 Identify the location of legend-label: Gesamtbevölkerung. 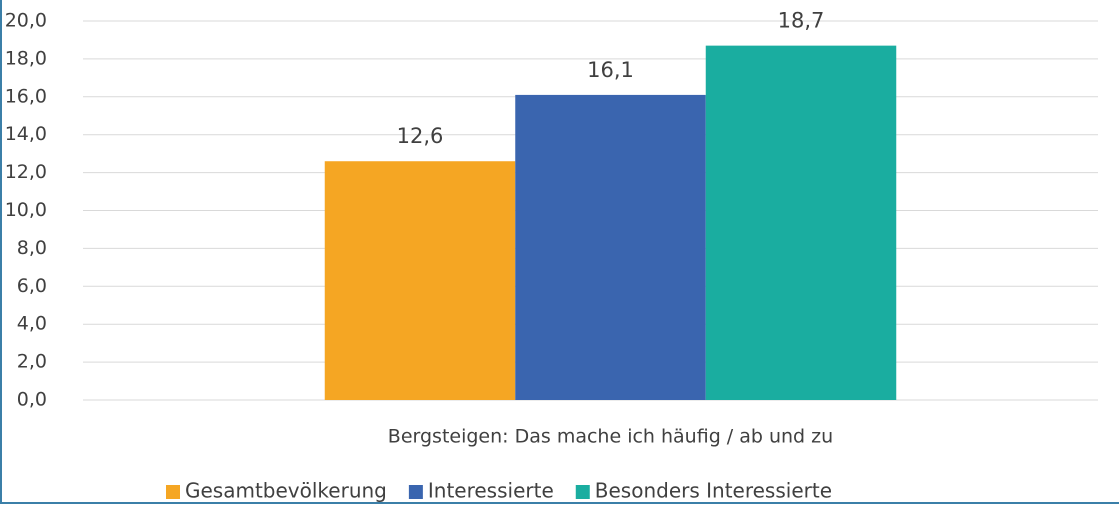
(286, 491).